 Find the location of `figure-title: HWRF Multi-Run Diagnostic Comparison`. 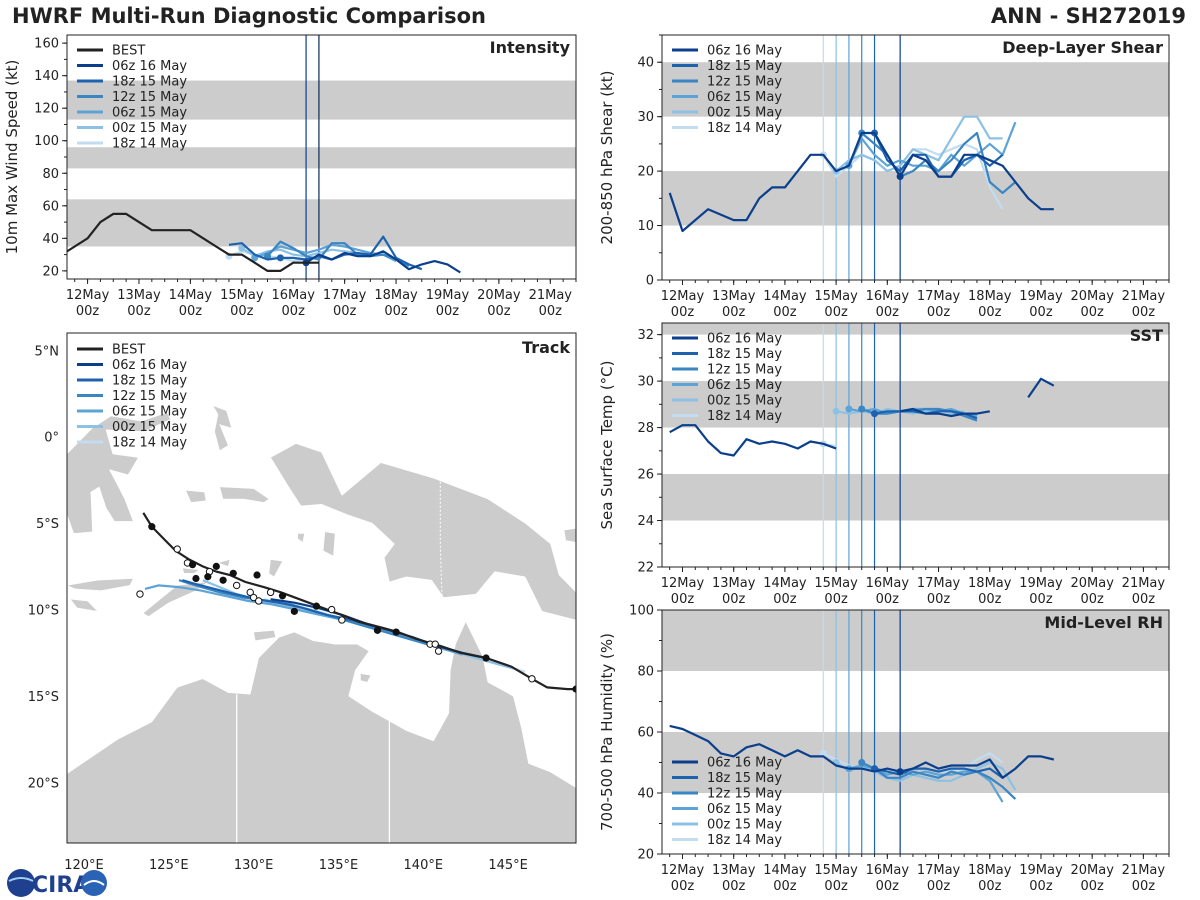

figure-title: HWRF Multi-Run Diagnostic Comparison is located at coordinates (249, 16).